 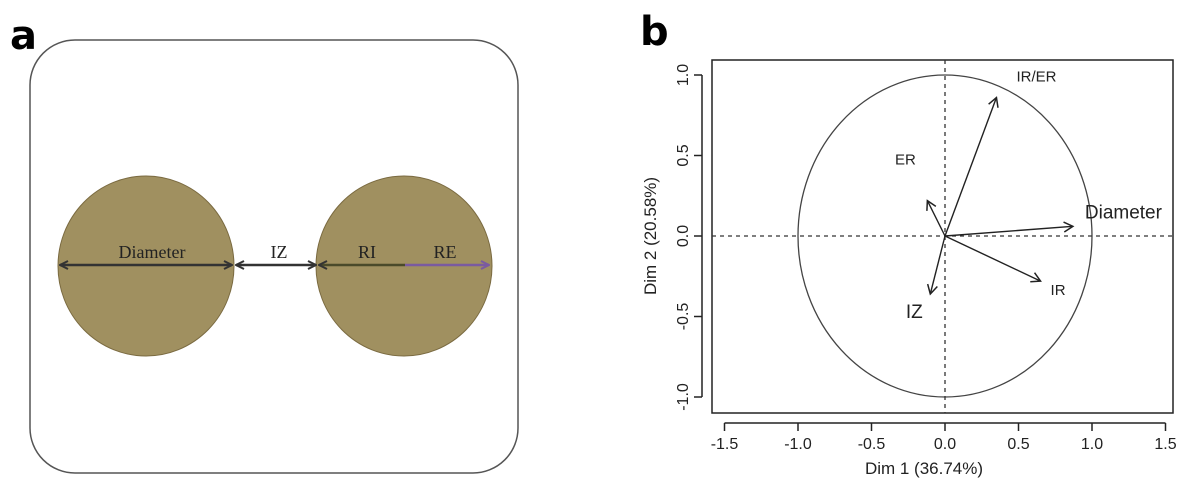 I want to click on panel-b-letter: b, so click(x=654, y=32).